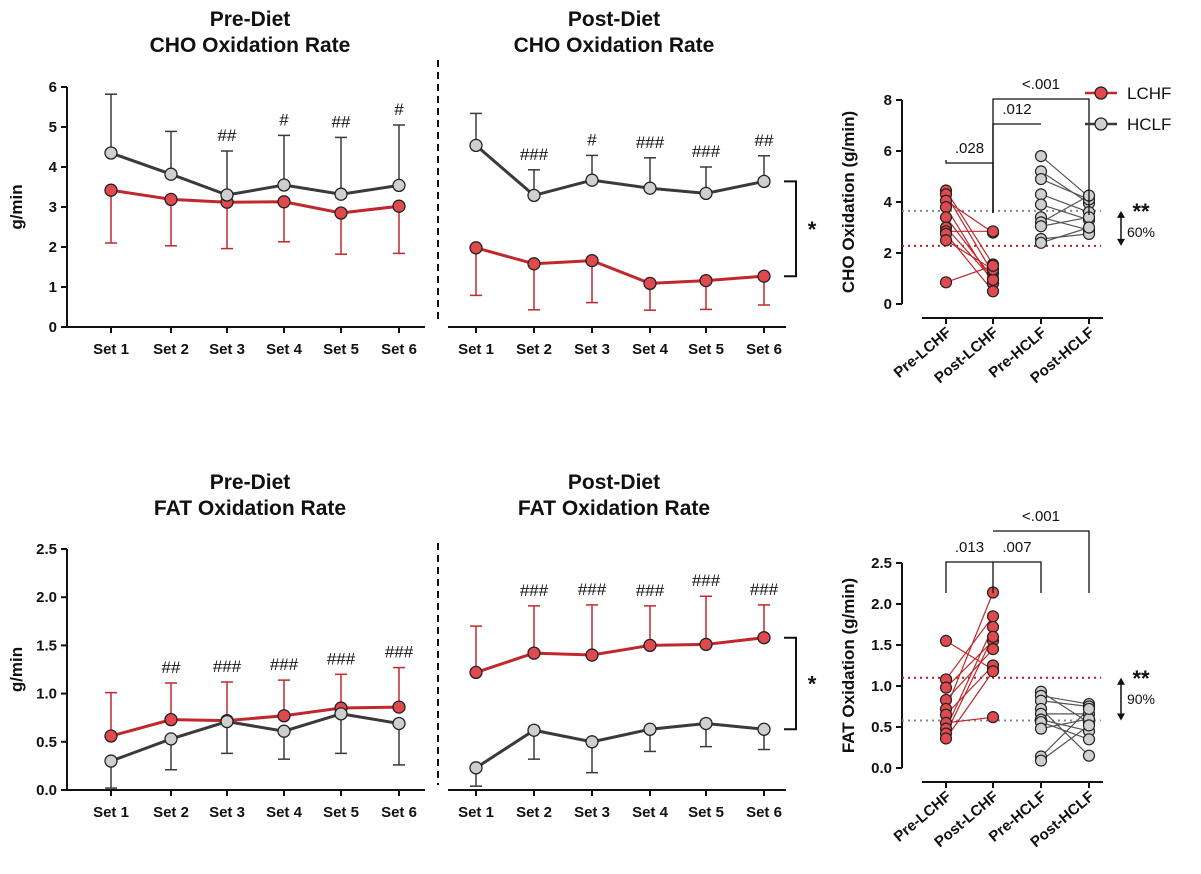  Describe the element at coordinates (1041, 84) in the screenshot. I see `p2-pvalue-bracket-3-label: <.001` at that location.